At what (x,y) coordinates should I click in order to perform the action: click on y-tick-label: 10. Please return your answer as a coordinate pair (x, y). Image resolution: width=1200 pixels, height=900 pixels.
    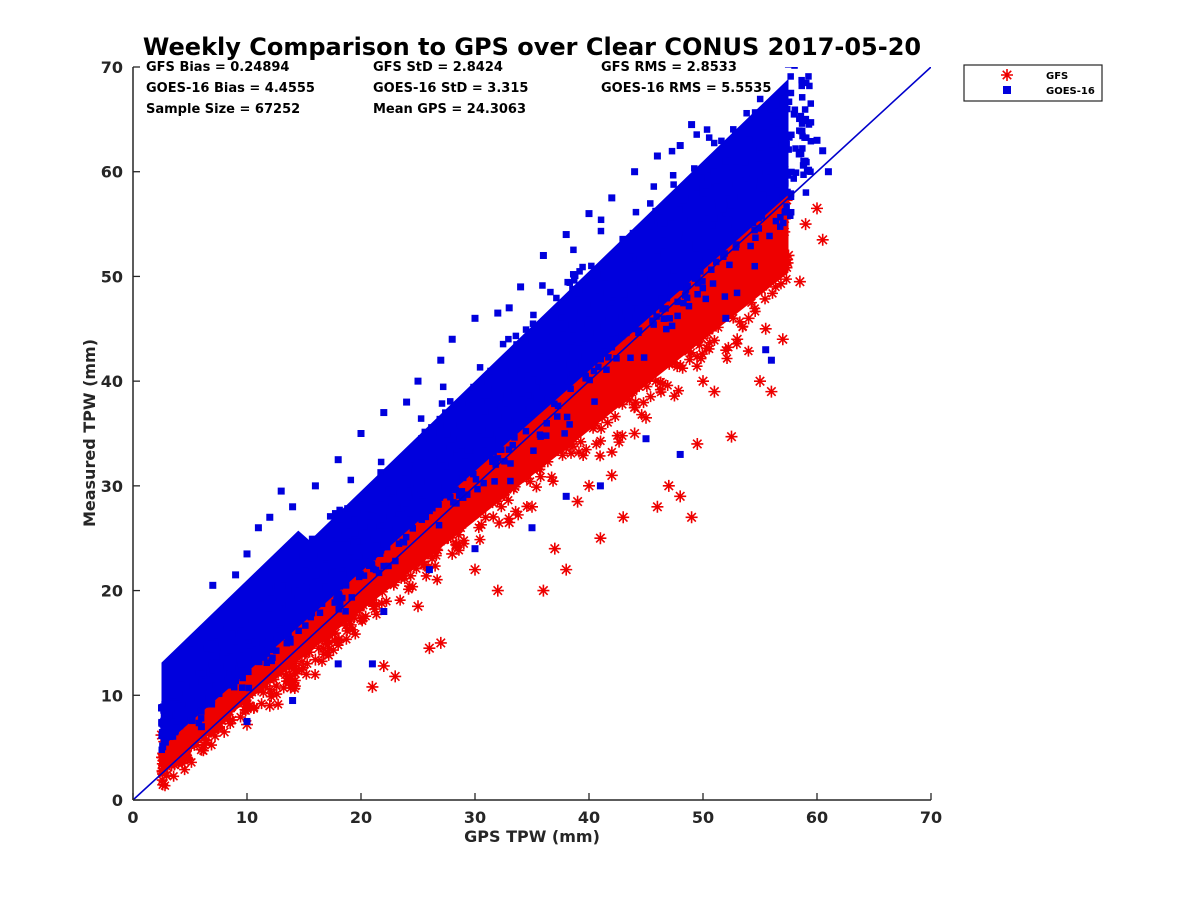
    Looking at the image, I should click on (112, 695).